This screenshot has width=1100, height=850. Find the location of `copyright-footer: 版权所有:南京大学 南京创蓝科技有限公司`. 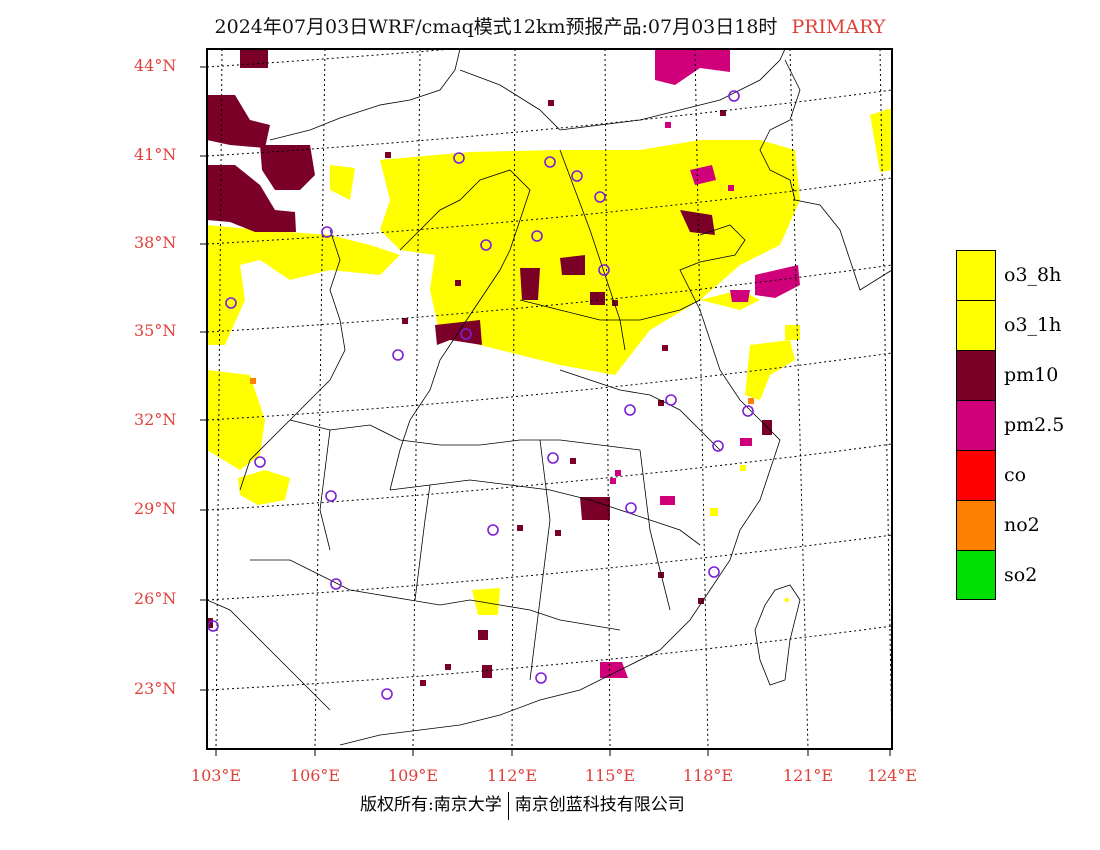

copyright-footer: 版权所有:南京大学 南京创蓝科技有限公司 is located at coordinates (522, 805).